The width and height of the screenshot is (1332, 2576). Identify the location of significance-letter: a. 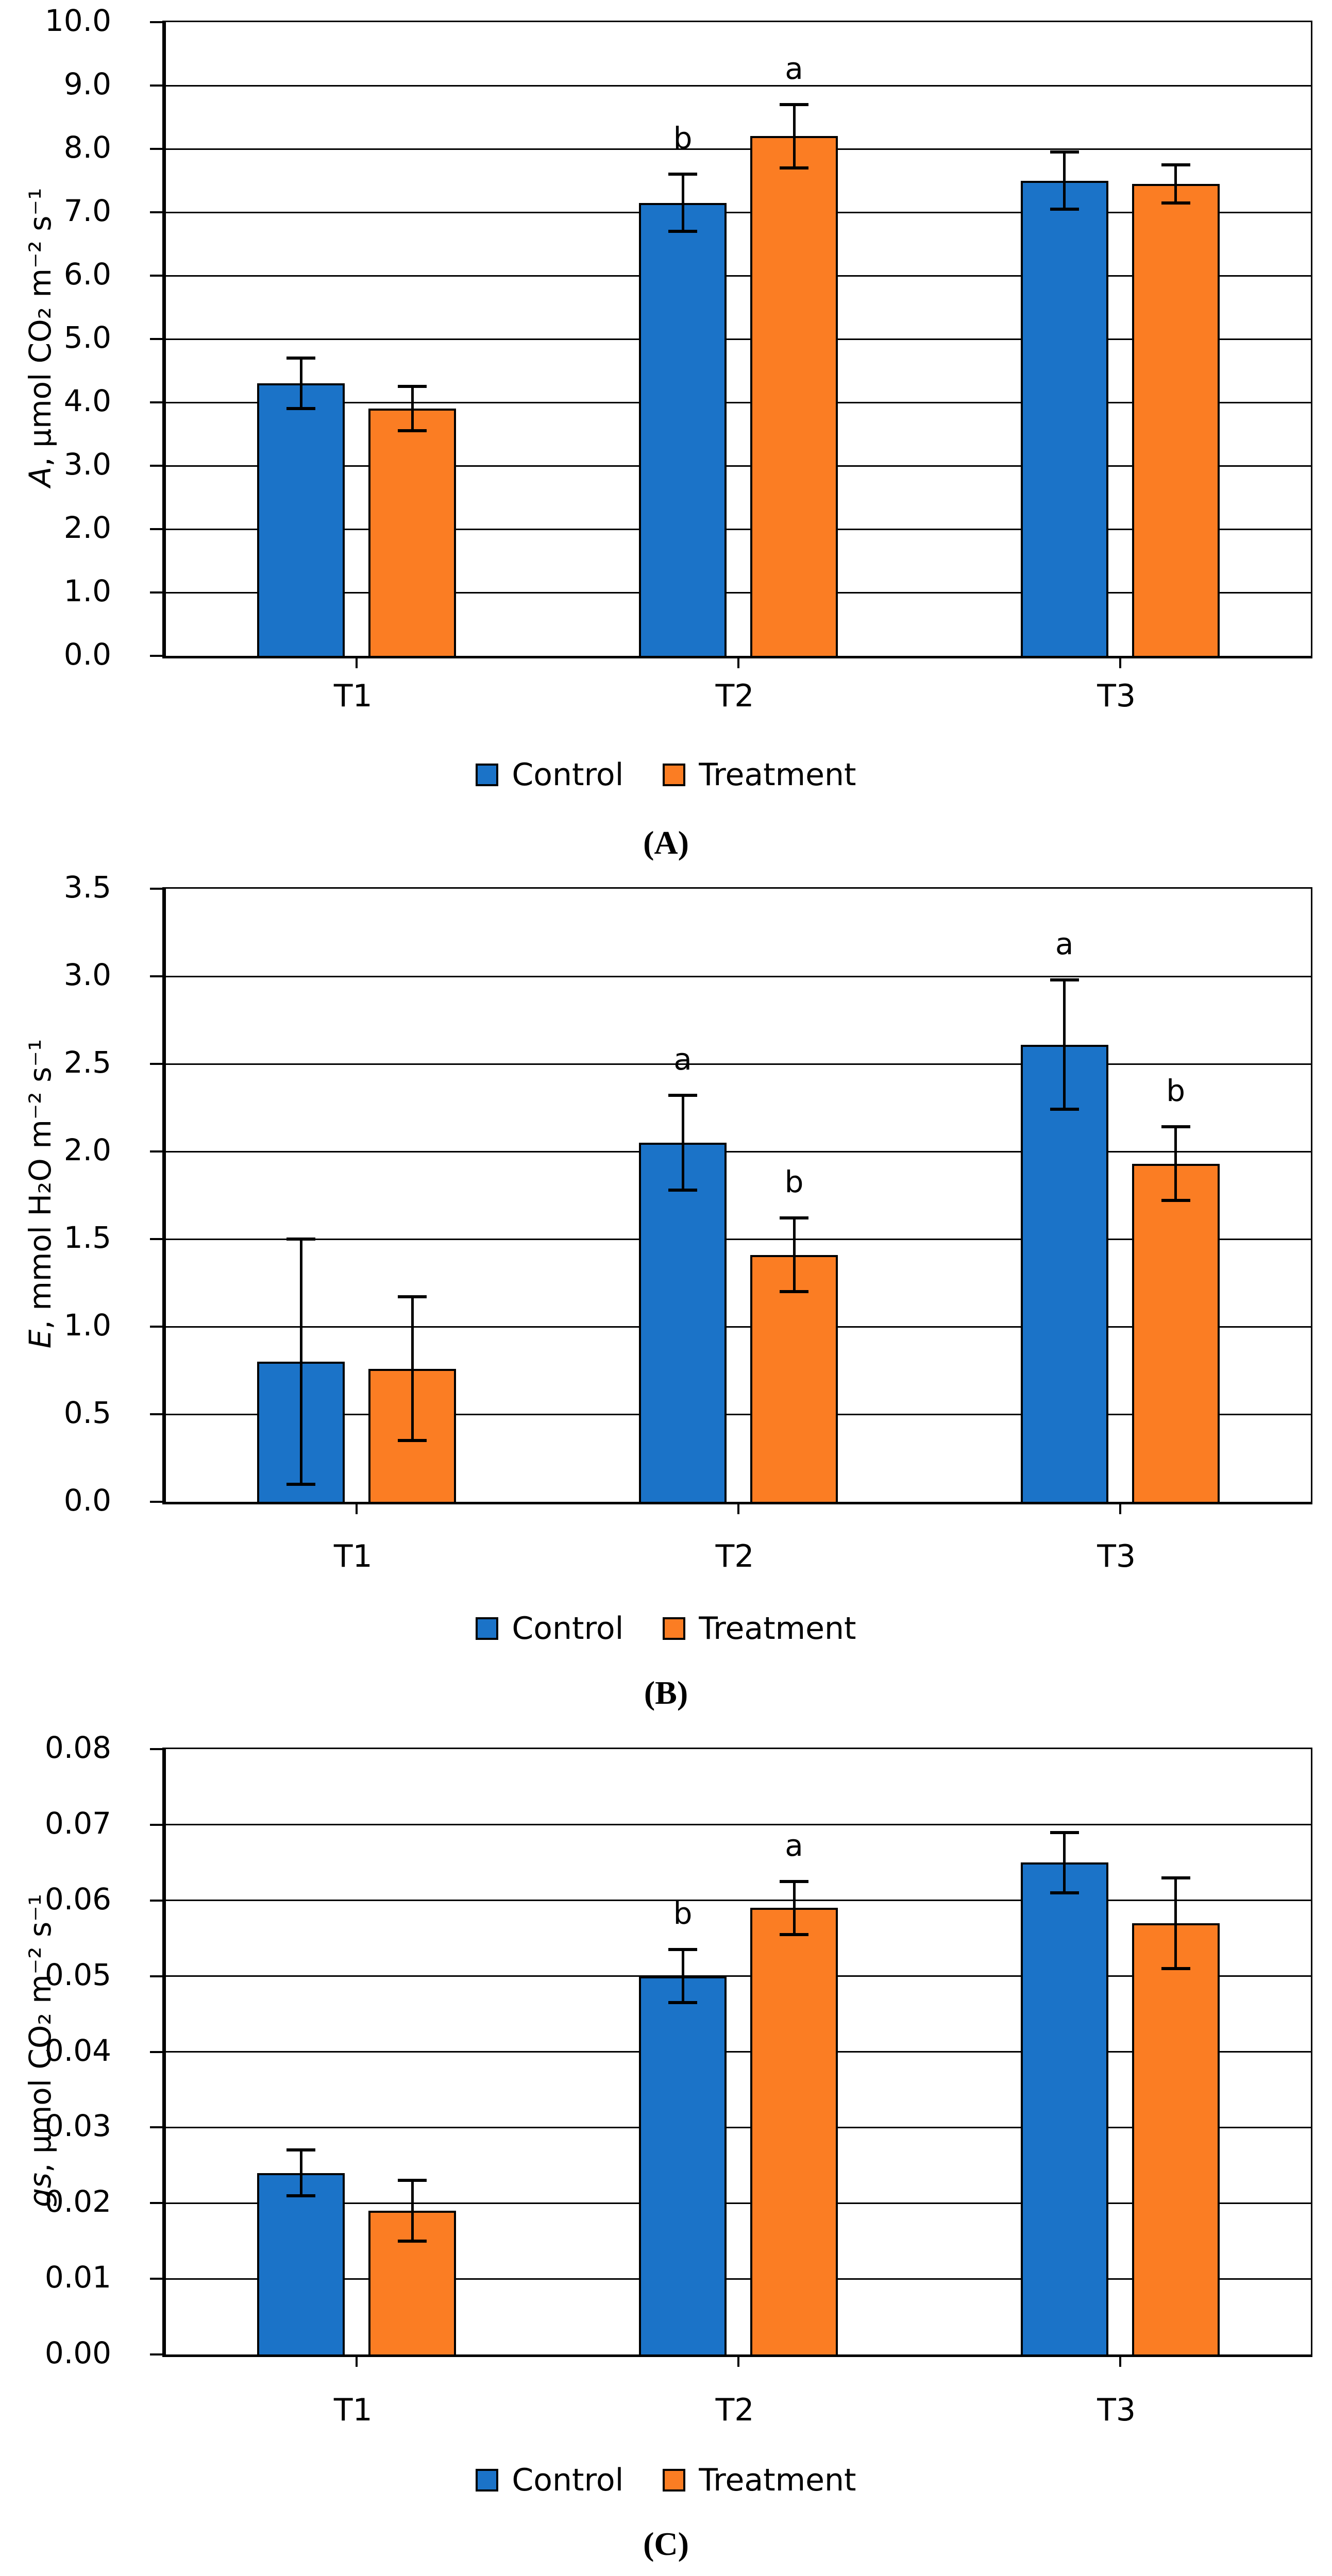
(682, 1059).